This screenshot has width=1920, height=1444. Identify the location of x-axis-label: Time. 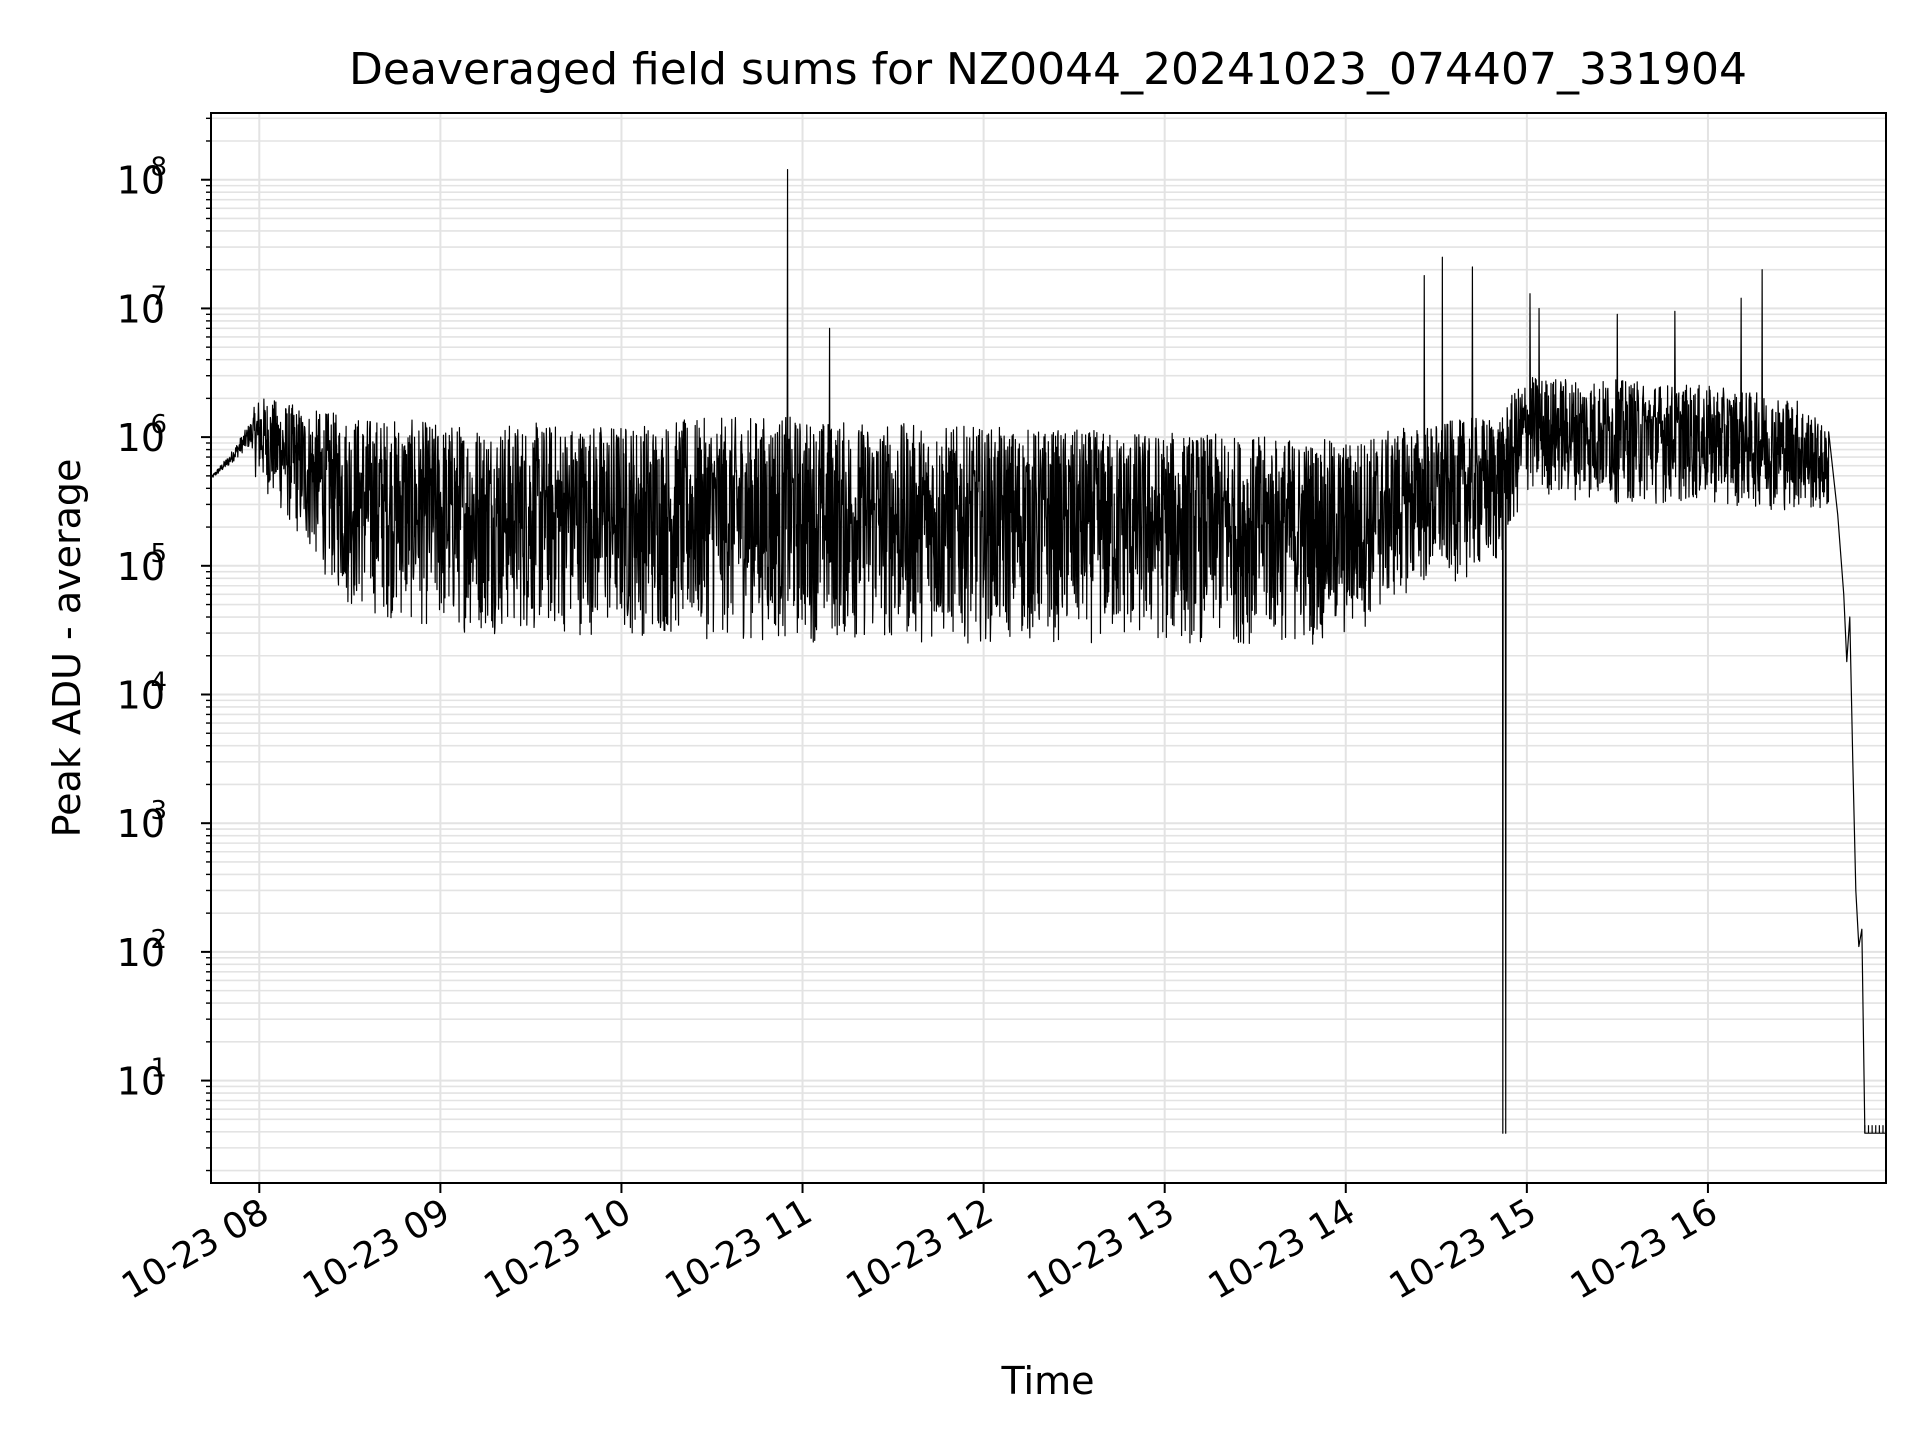
(1048, 1381).